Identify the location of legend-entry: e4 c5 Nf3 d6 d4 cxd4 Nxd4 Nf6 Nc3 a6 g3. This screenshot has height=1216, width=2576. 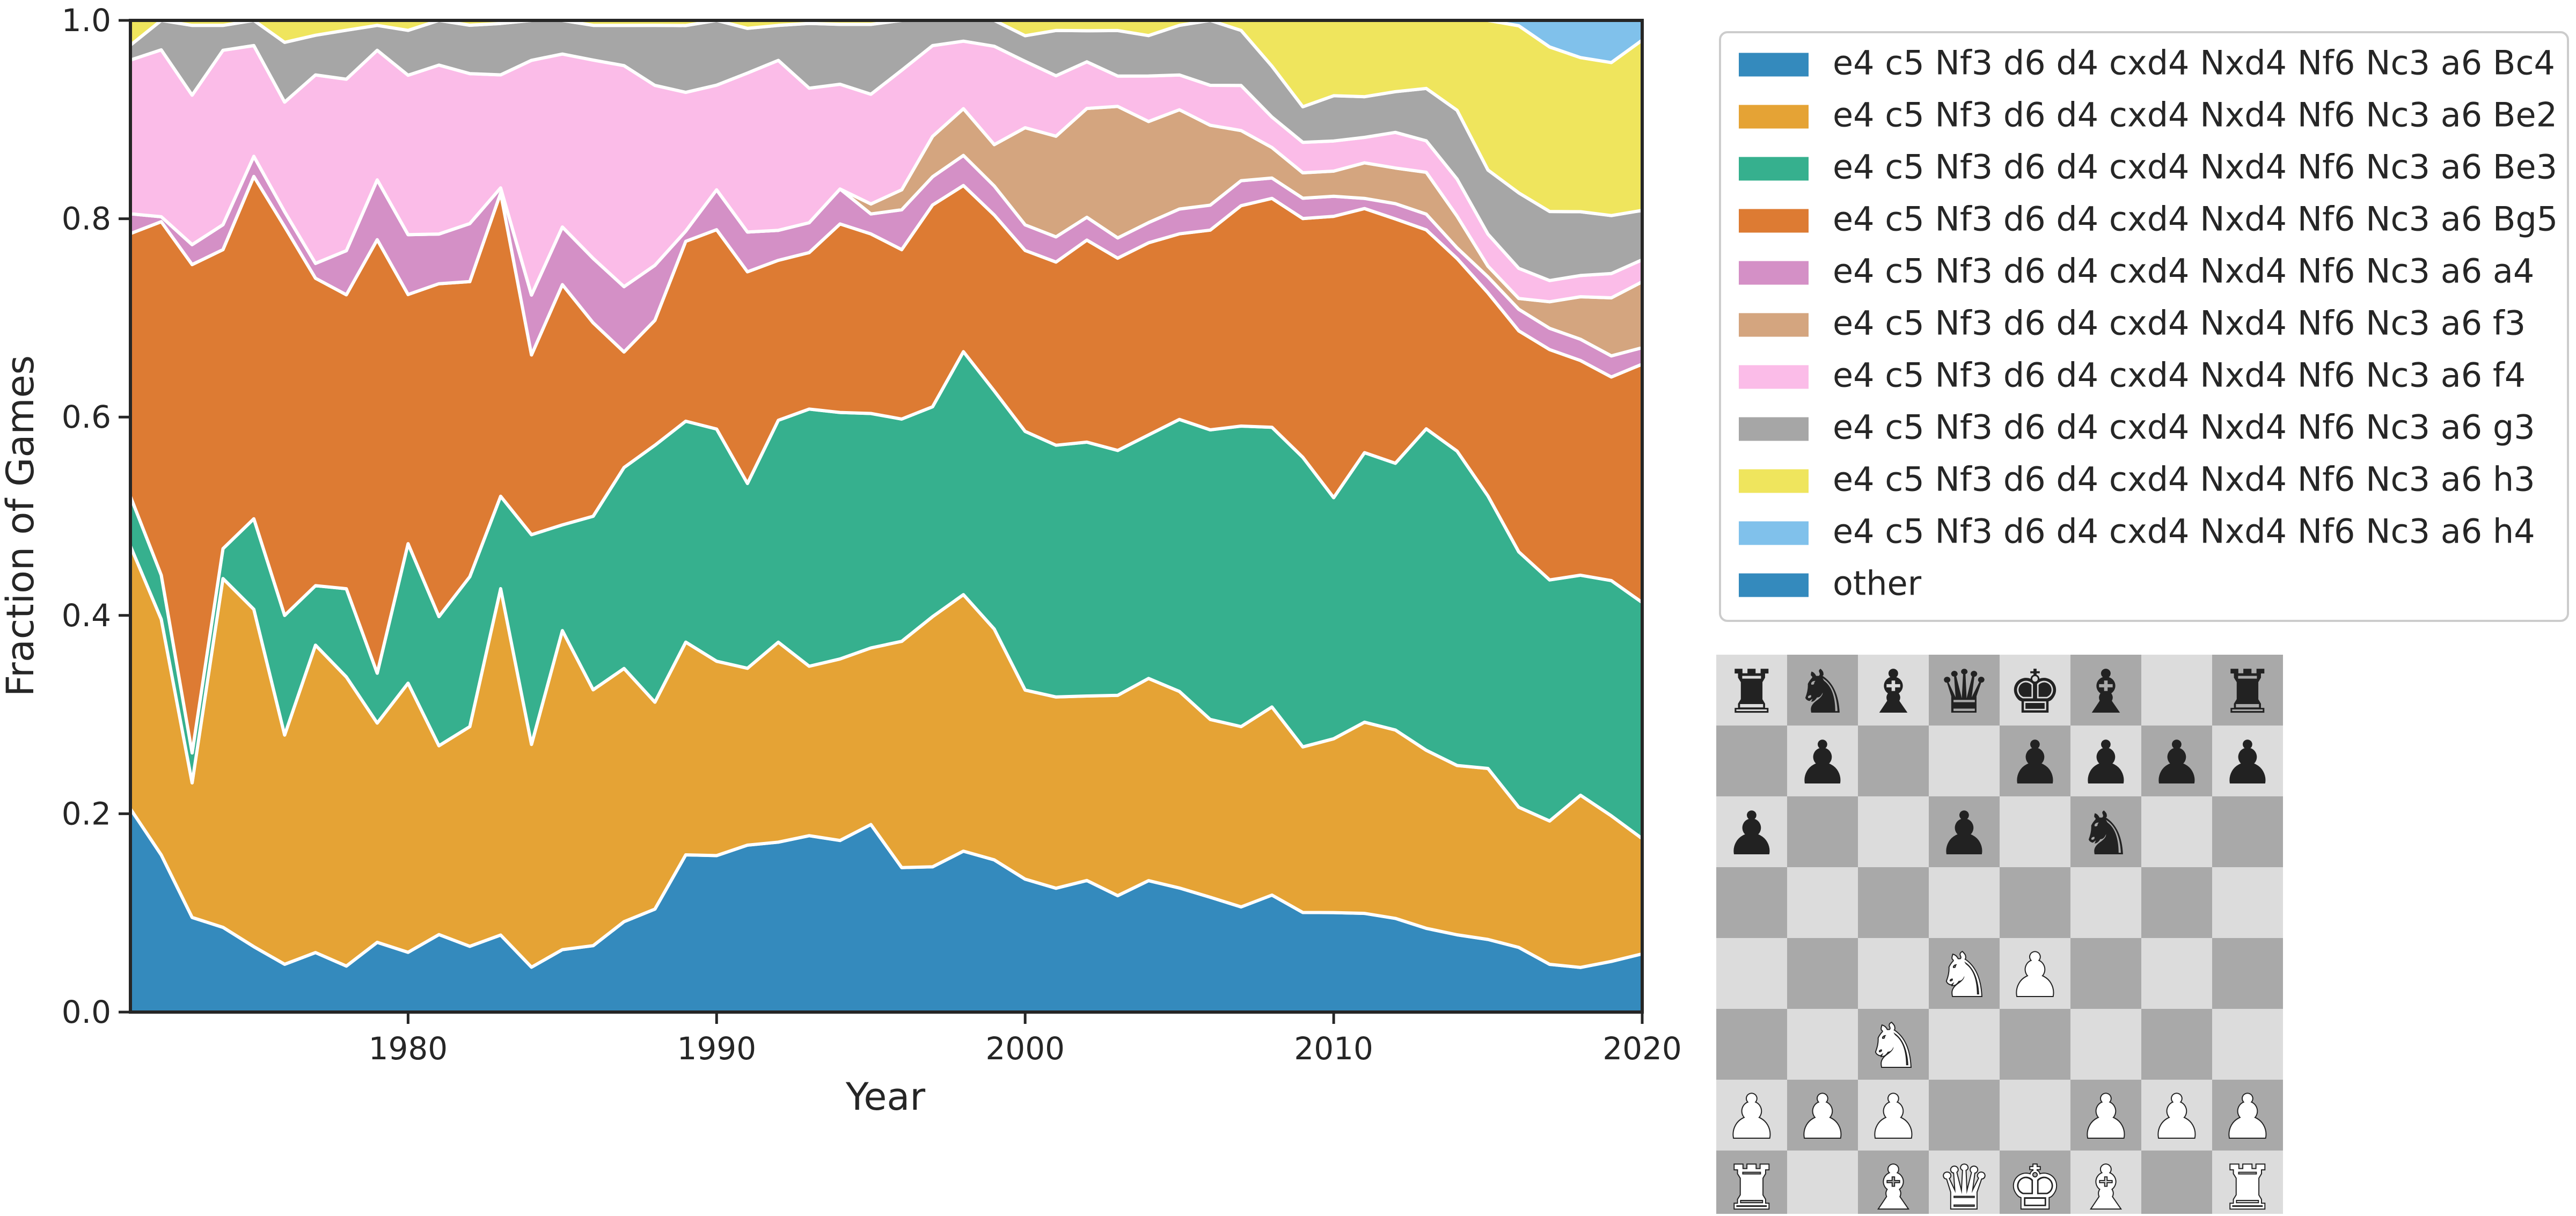
(2184, 427).